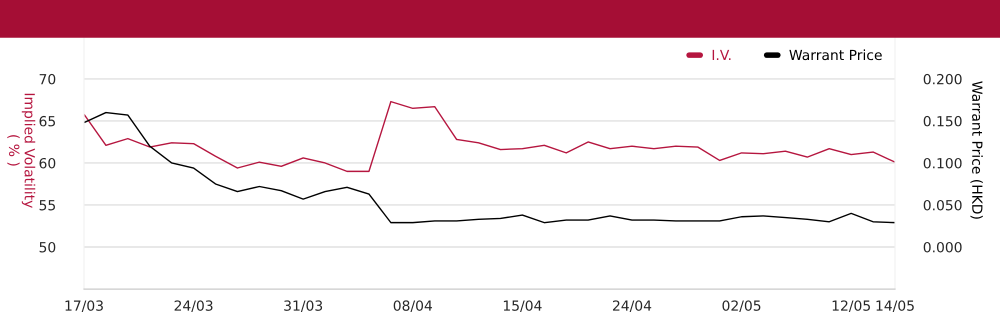 The image size is (1000, 324). What do you see at coordinates (943, 79) in the screenshot?
I see `y2-tick-label: 0.200` at bounding box center [943, 79].